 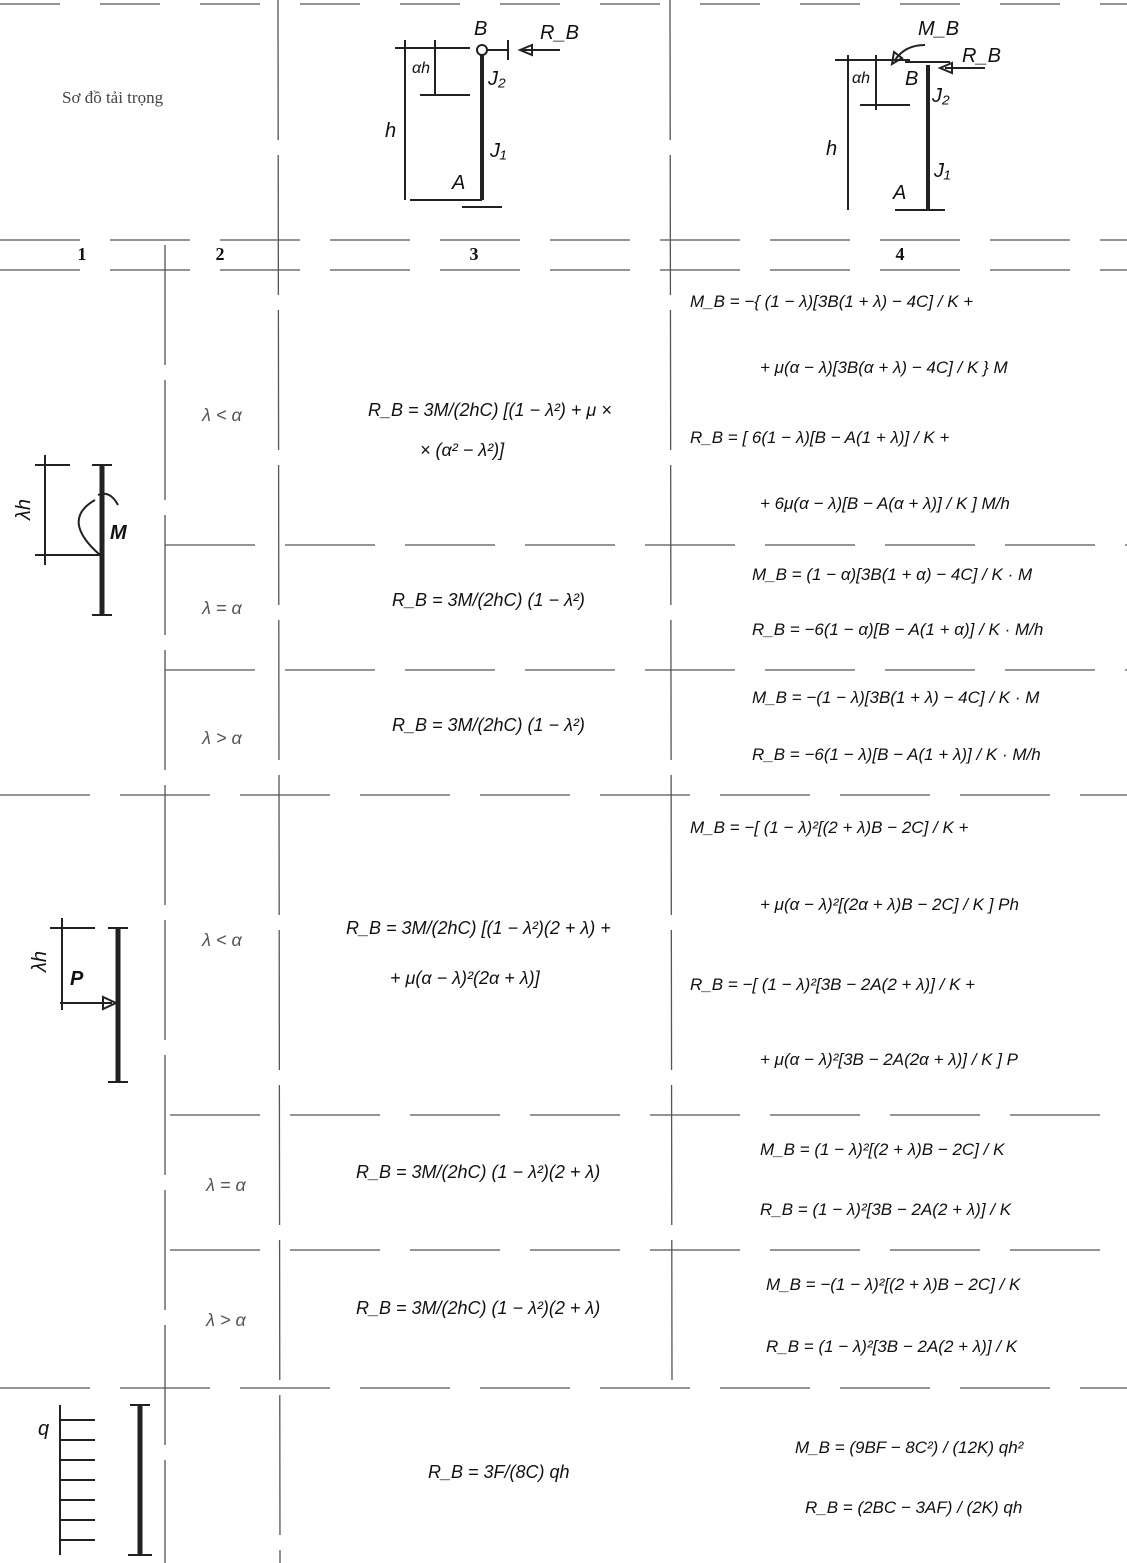 What do you see at coordinates (909, 1447) in the screenshot?
I see `formula: M_B = (9BF − 8C²) / (12K) qh²` at bounding box center [909, 1447].